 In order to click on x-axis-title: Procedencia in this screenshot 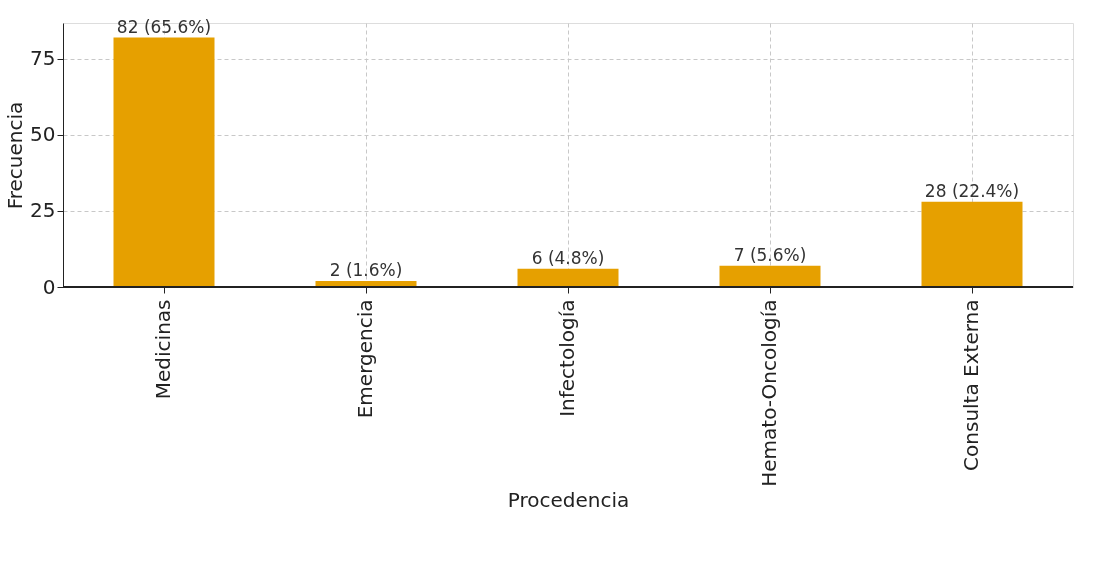, I will do `click(568, 499)`.